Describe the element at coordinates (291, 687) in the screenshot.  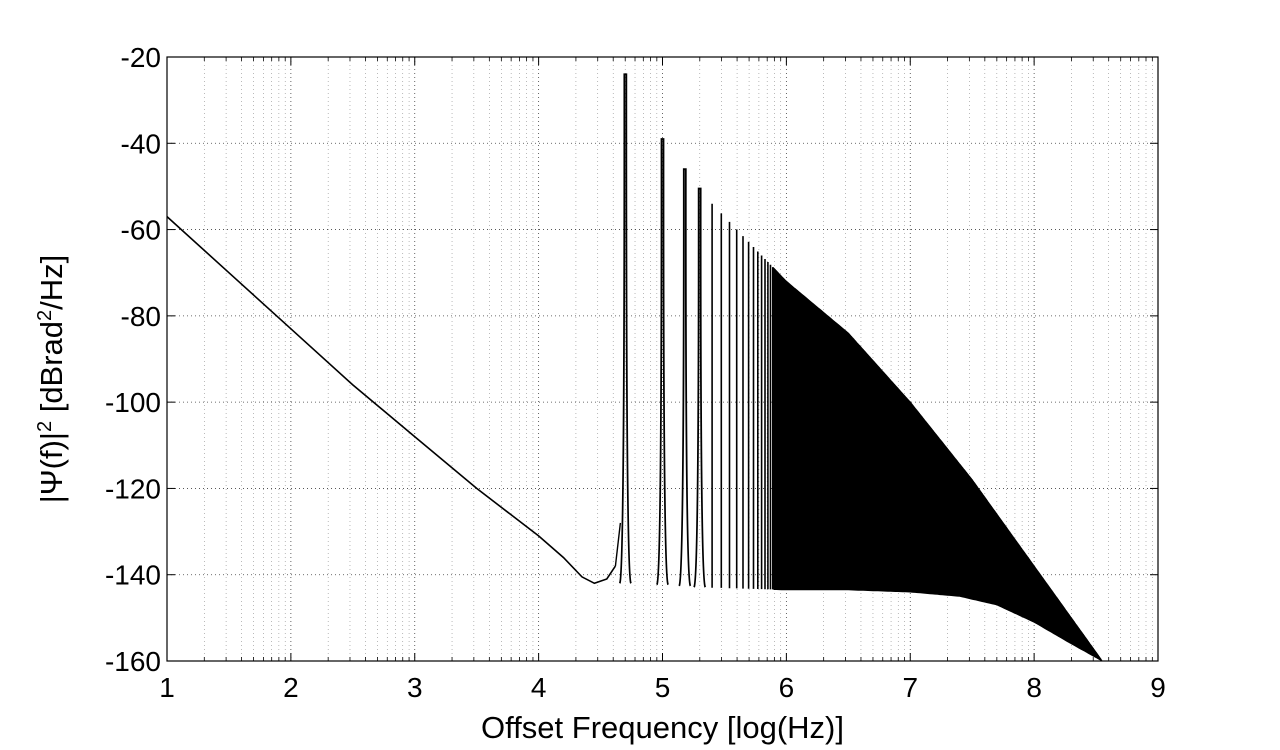
I see `x-tick-label: 2` at that location.